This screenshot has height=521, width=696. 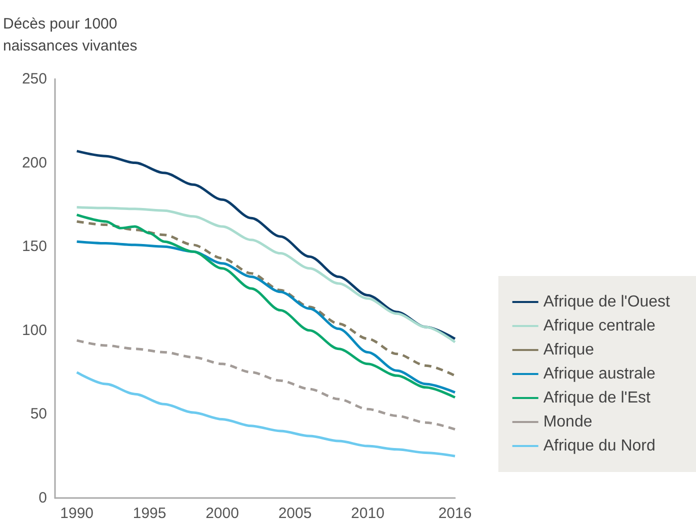 I want to click on y-tick-label: 100, so click(x=34, y=330).